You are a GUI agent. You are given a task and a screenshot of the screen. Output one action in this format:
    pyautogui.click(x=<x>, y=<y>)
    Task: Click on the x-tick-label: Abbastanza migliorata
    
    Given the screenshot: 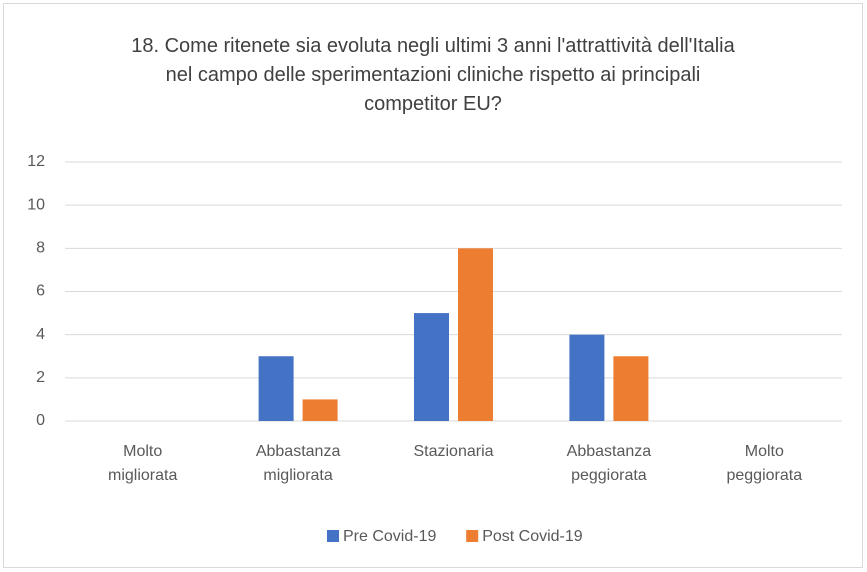 What is the action you would take?
    pyautogui.click(x=298, y=463)
    